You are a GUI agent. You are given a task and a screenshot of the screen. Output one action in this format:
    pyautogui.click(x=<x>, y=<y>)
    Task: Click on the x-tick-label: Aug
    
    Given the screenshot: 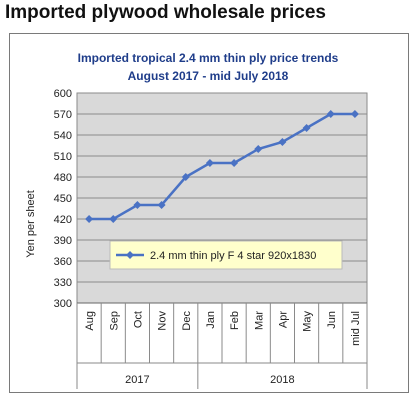 What is the action you would take?
    pyautogui.click(x=90, y=321)
    